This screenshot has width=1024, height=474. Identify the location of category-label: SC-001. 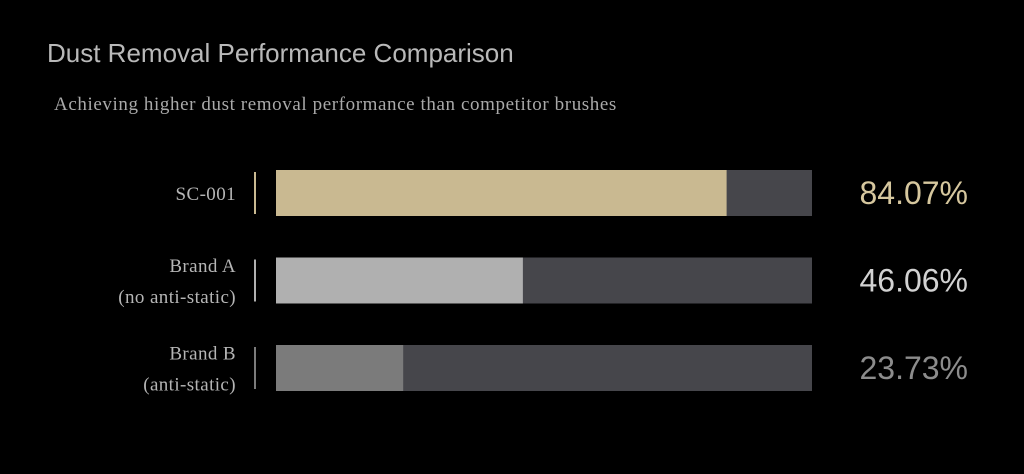
(206, 194).